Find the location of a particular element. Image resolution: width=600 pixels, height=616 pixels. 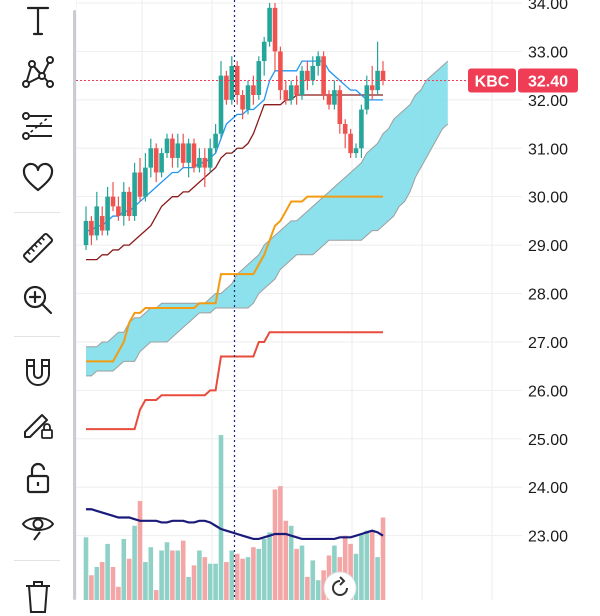

lock-drawing-tool is located at coordinates (38, 424).